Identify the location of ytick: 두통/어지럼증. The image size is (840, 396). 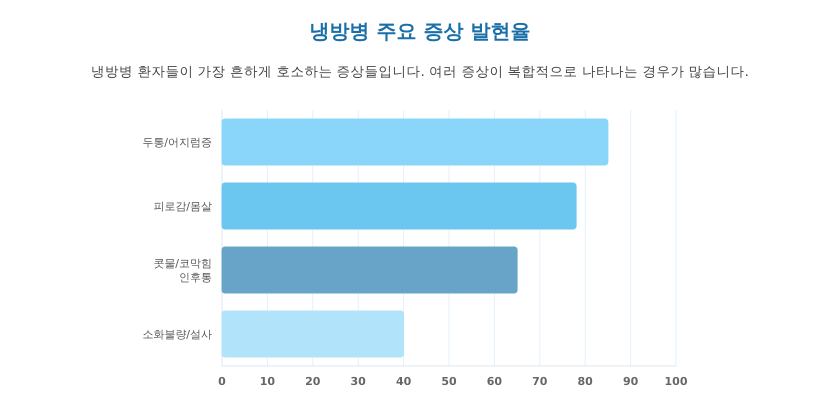
(177, 142).